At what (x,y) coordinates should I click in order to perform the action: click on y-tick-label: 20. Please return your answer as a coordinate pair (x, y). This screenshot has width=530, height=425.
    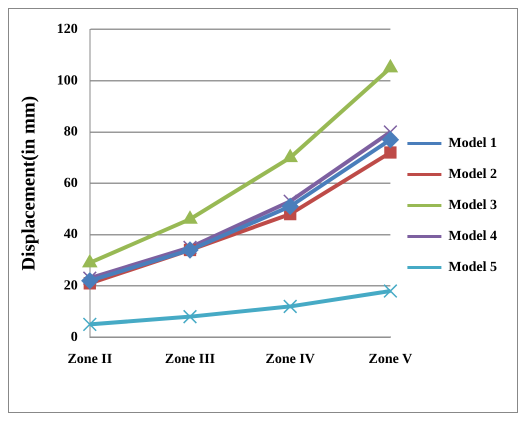
    Looking at the image, I should click on (71, 286).